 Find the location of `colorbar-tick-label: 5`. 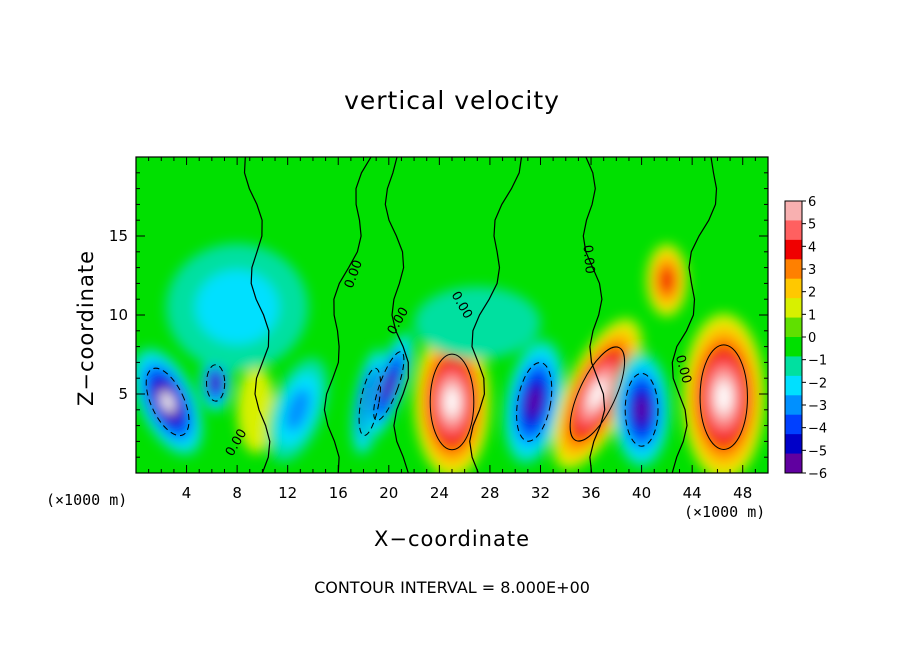

colorbar-tick-label: 5 is located at coordinates (812, 225).